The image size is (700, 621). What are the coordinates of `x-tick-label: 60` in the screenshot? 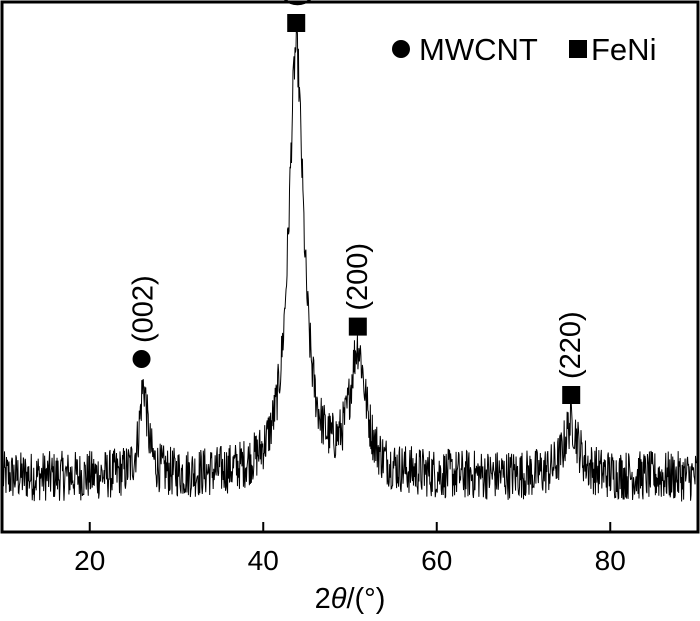 It's located at (436, 560).